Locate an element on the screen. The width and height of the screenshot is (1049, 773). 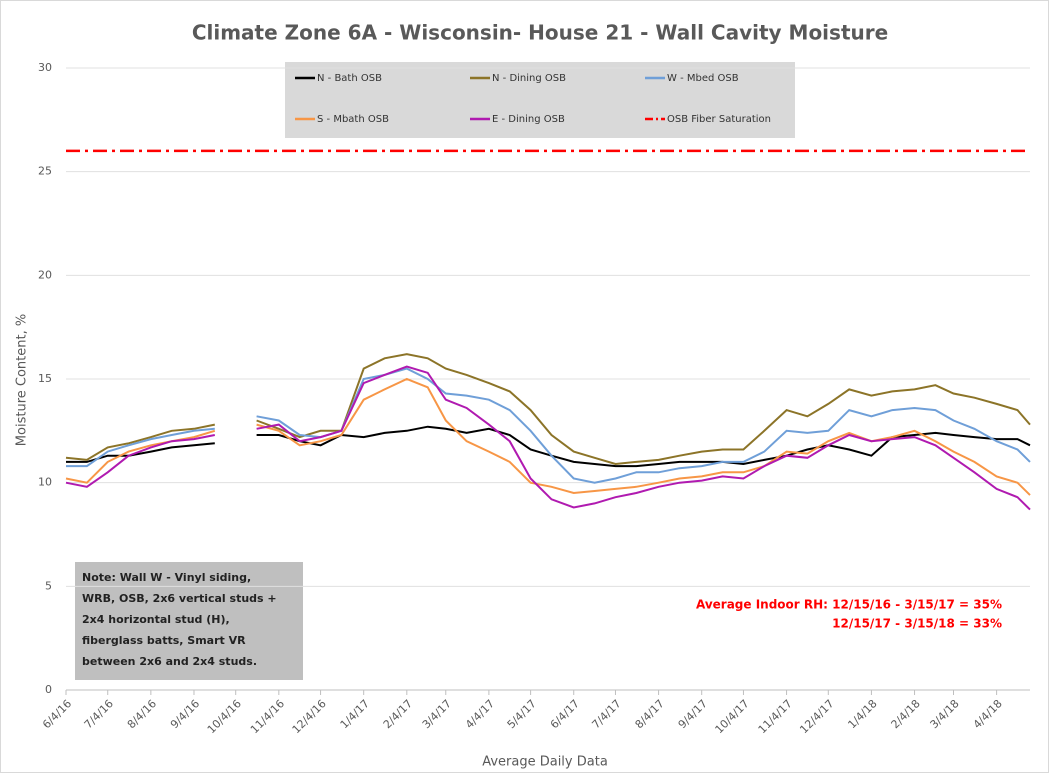
note-text: Note: Wall W - Vinyl siding, is located at coordinates (166, 577).